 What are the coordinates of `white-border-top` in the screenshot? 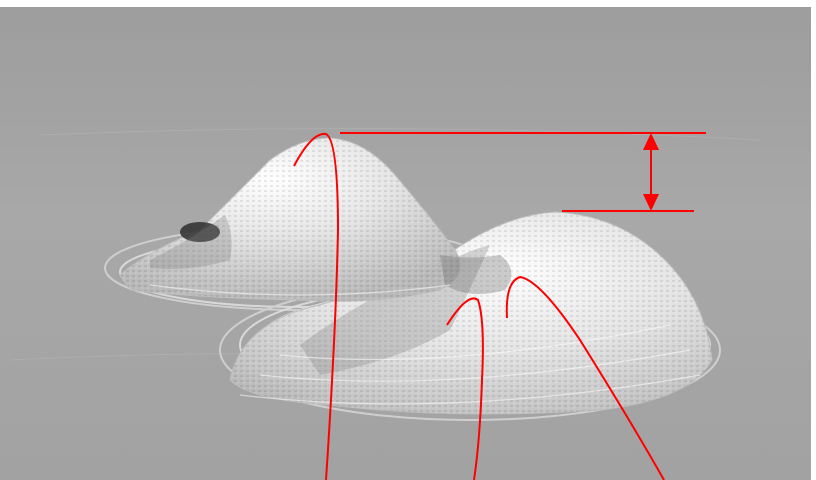 It's located at (408, 3).